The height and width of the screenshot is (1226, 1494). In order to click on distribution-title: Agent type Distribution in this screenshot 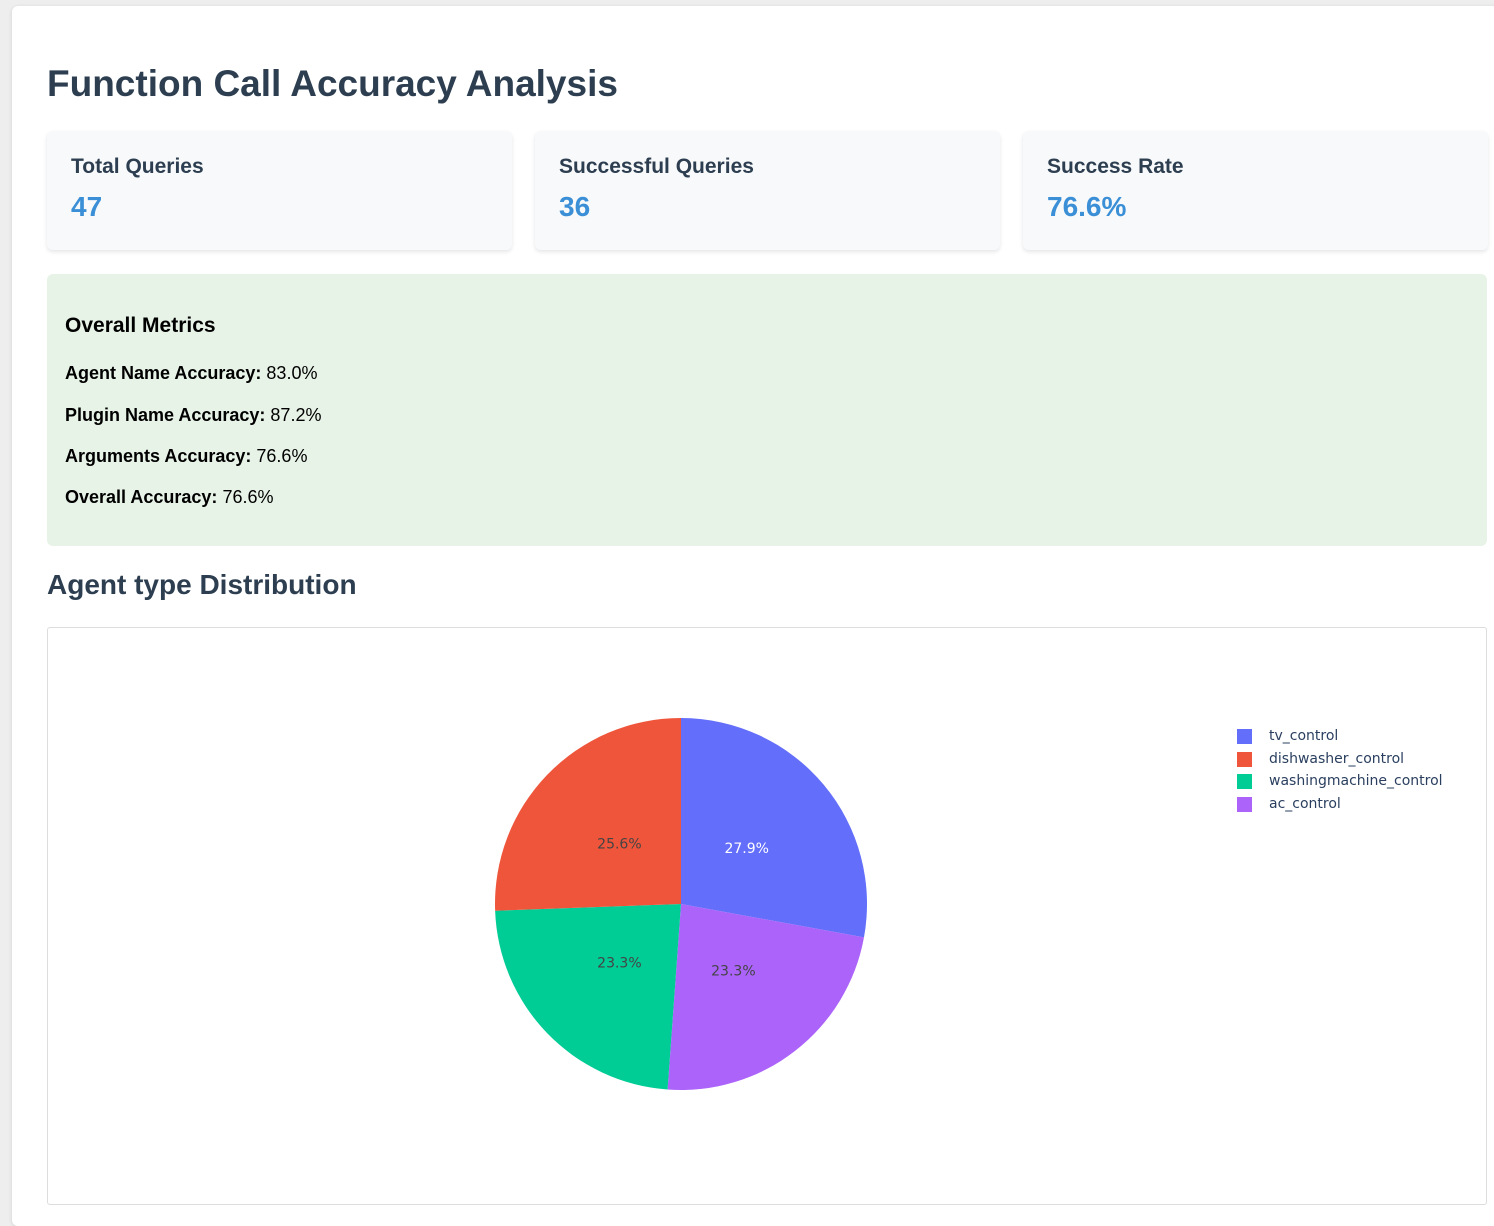, I will do `click(202, 584)`.